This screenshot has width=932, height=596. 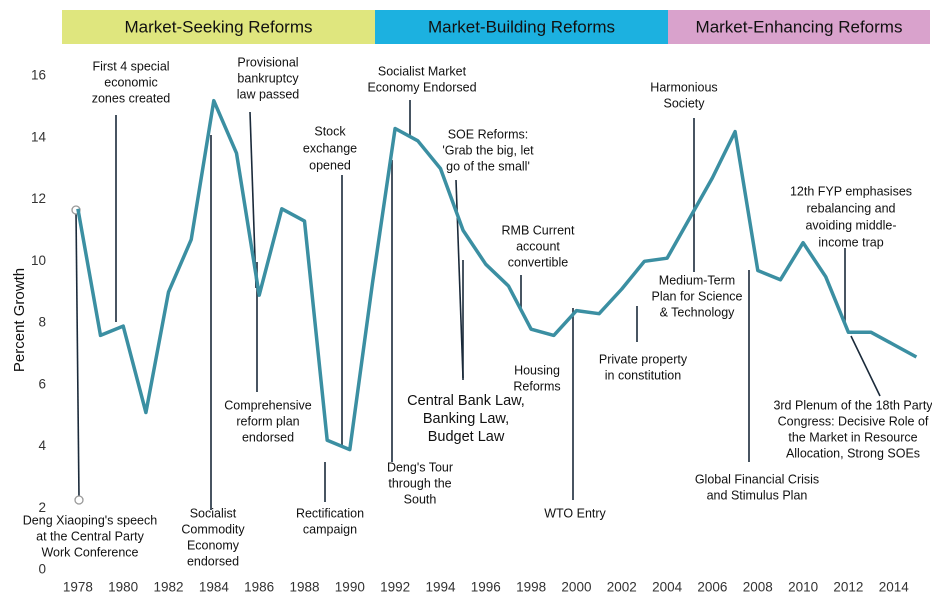 I want to click on annotation-text: Reforms, so click(x=536, y=386).